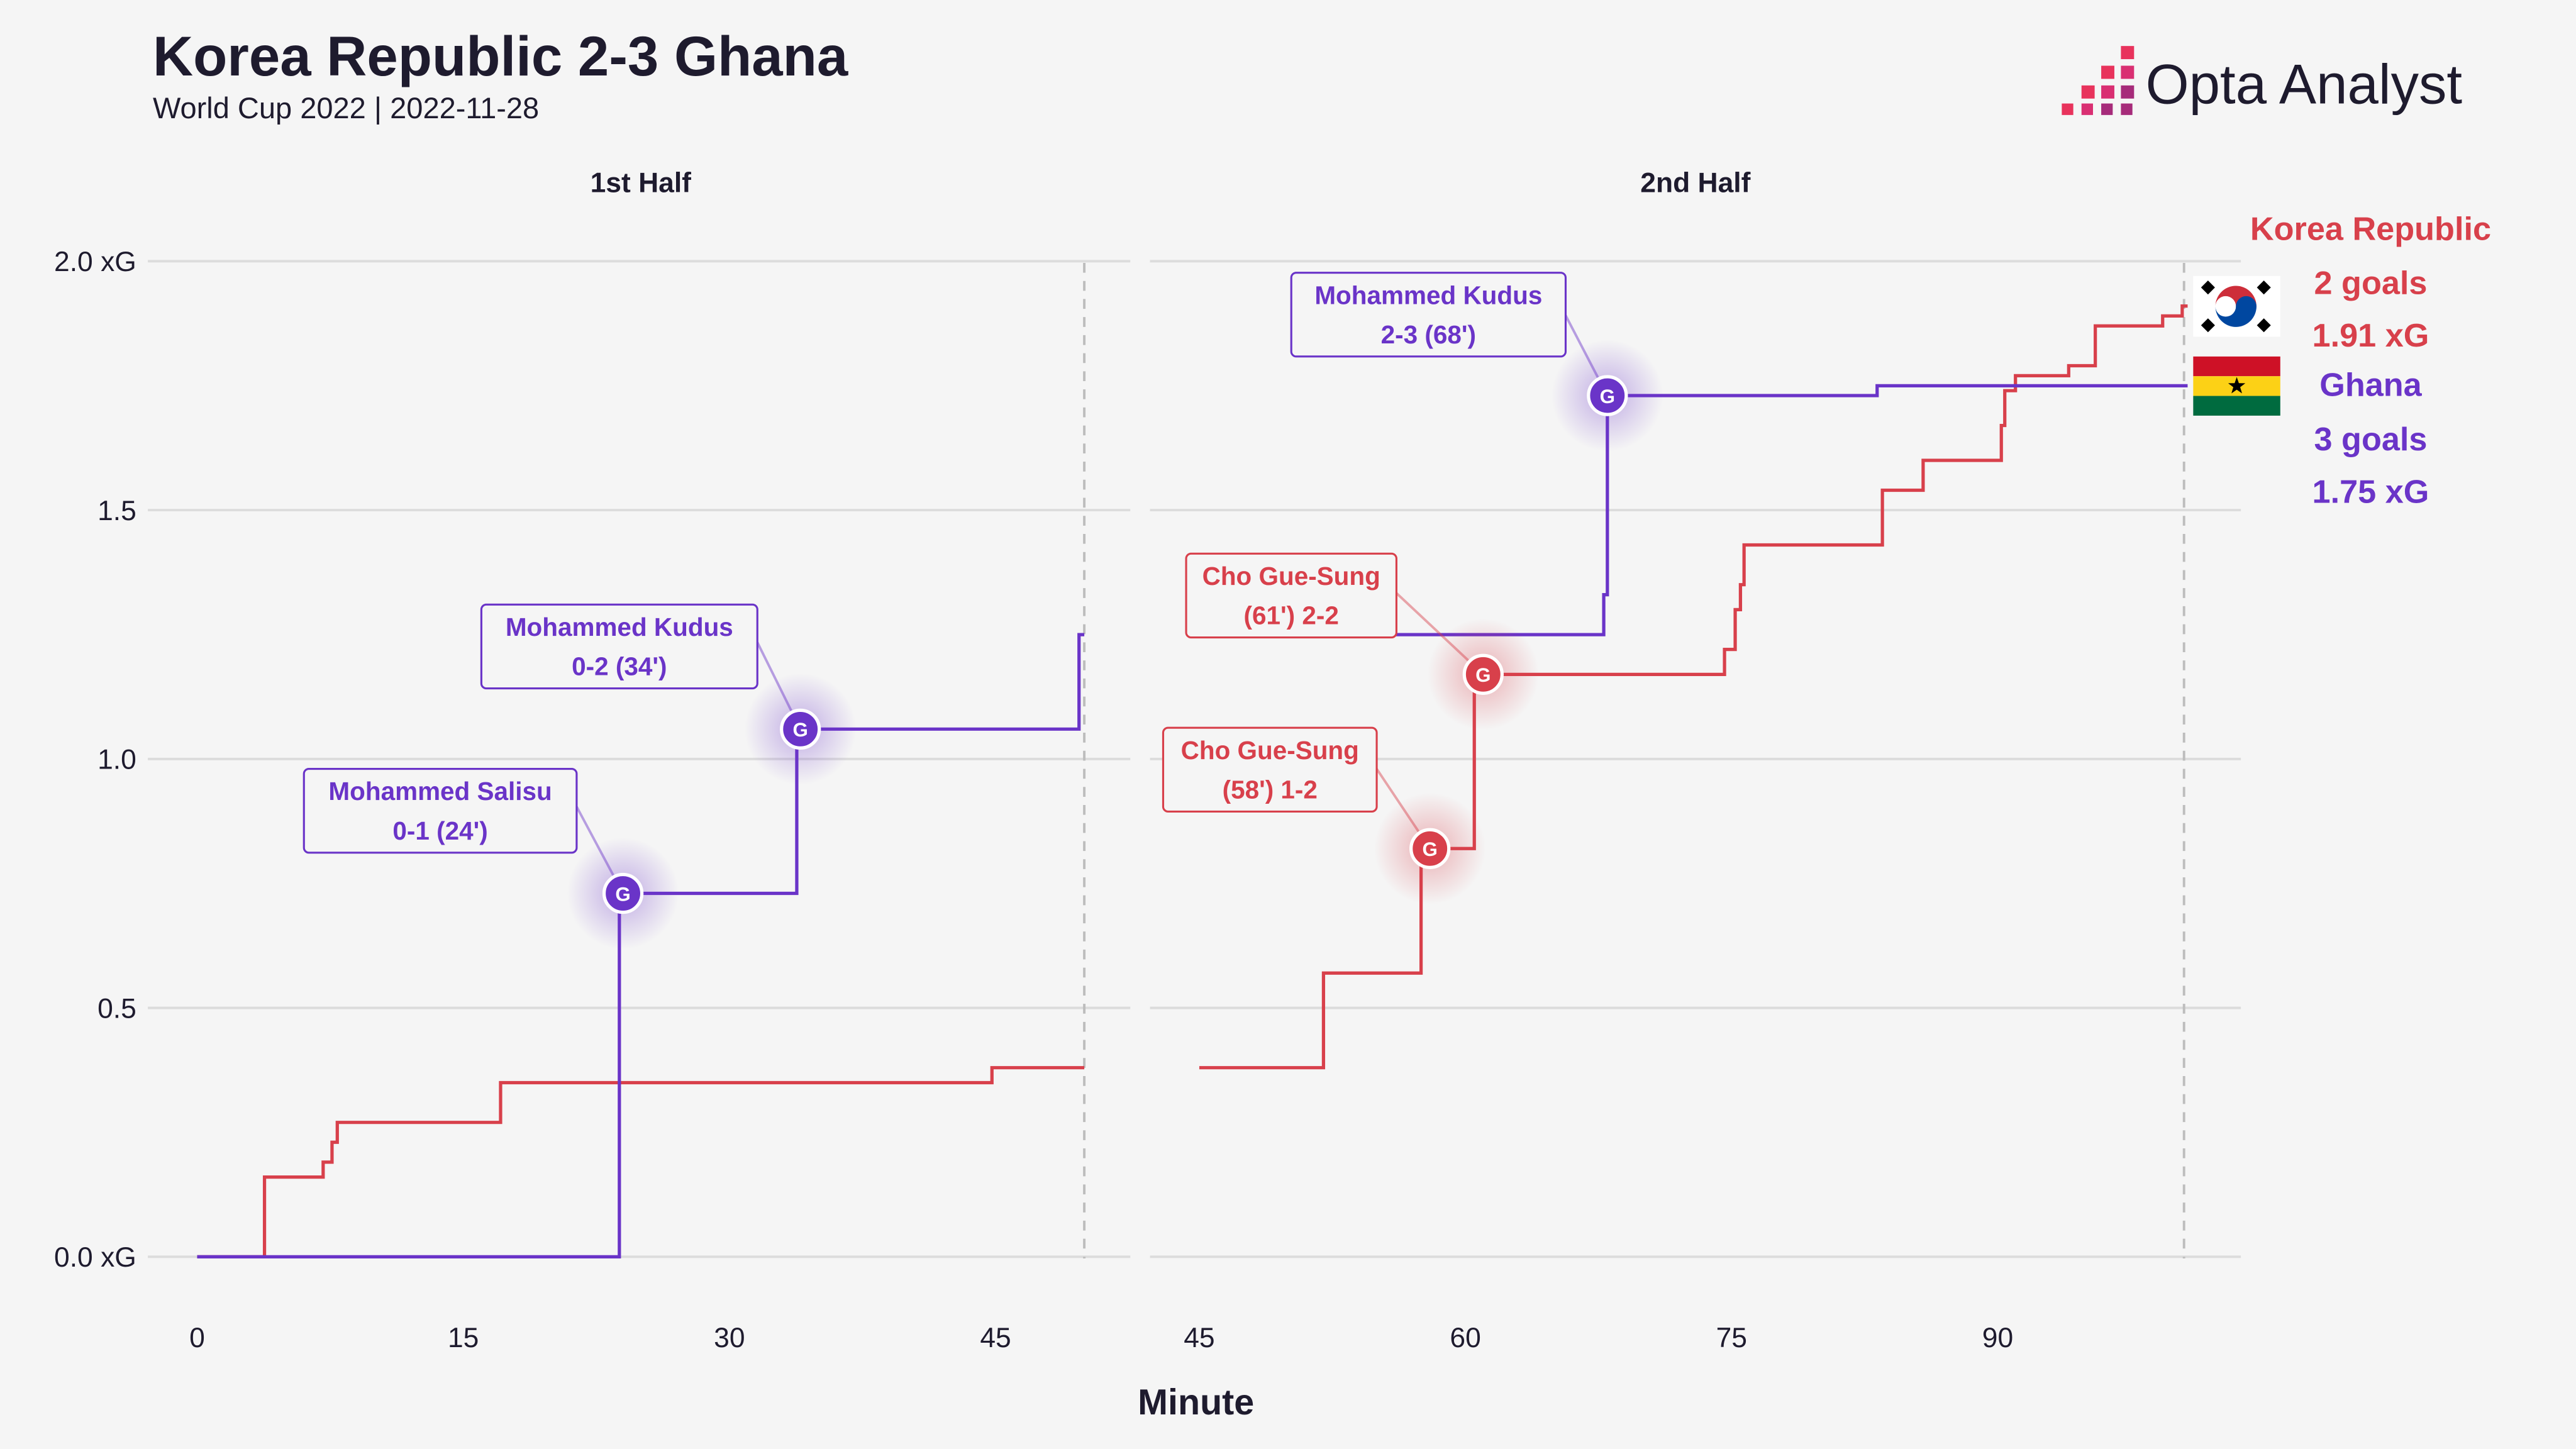 The width and height of the screenshot is (2576, 1449). What do you see at coordinates (116, 760) in the screenshot?
I see `y-tick-label: 1.0` at bounding box center [116, 760].